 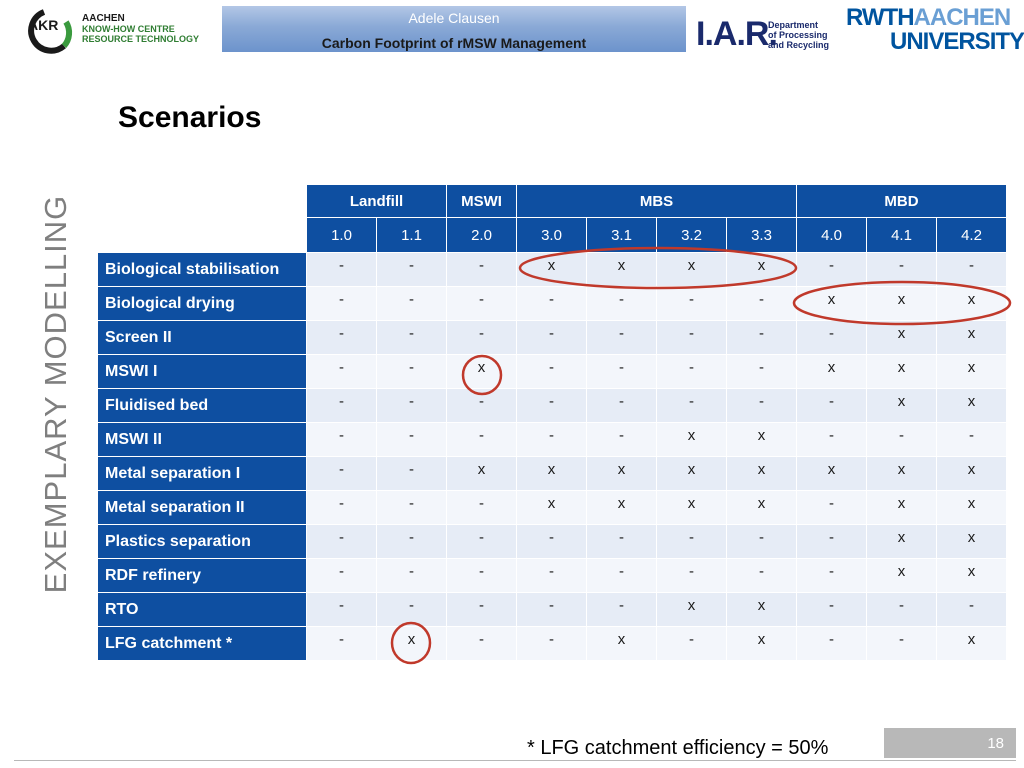 What do you see at coordinates (202, 269) in the screenshot?
I see `row-label: Biological stabilisation` at bounding box center [202, 269].